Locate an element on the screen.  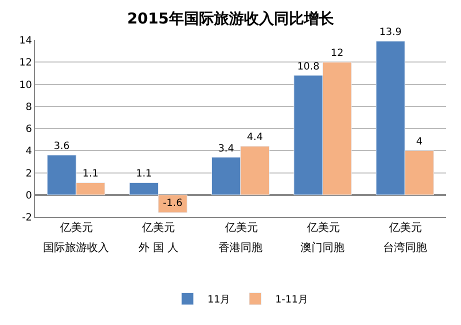
data-label: 4.4 is located at coordinates (254, 138).